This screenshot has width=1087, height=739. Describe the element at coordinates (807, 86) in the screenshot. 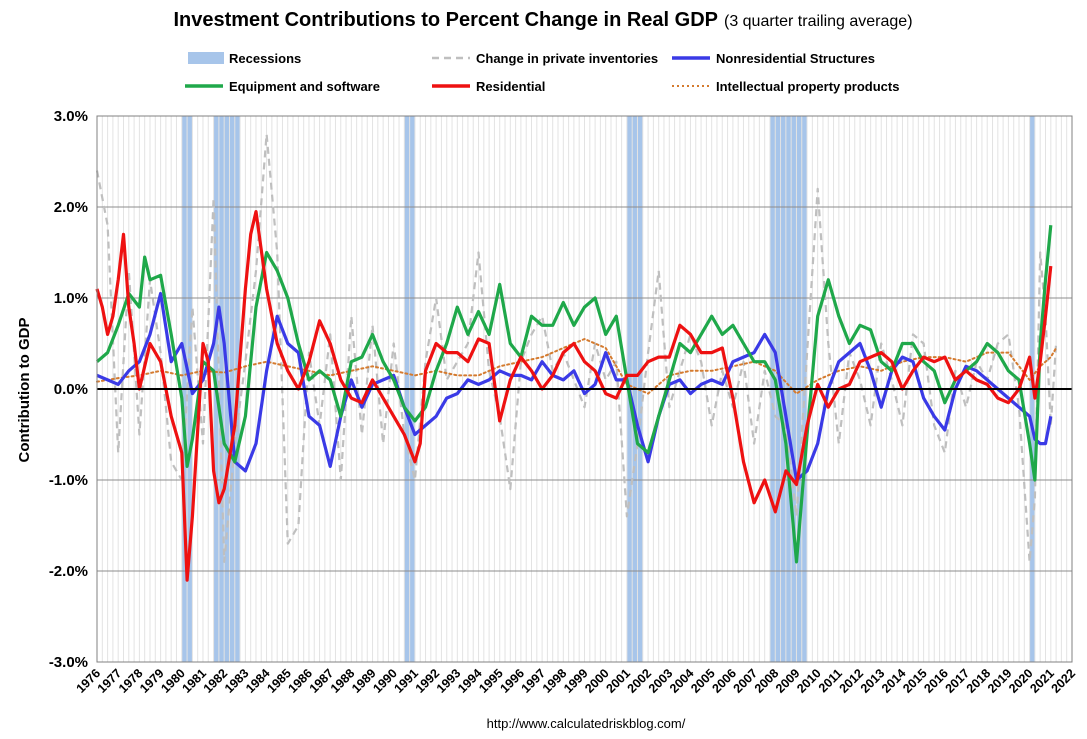

I see `legend-label: Intellectual property products` at that location.